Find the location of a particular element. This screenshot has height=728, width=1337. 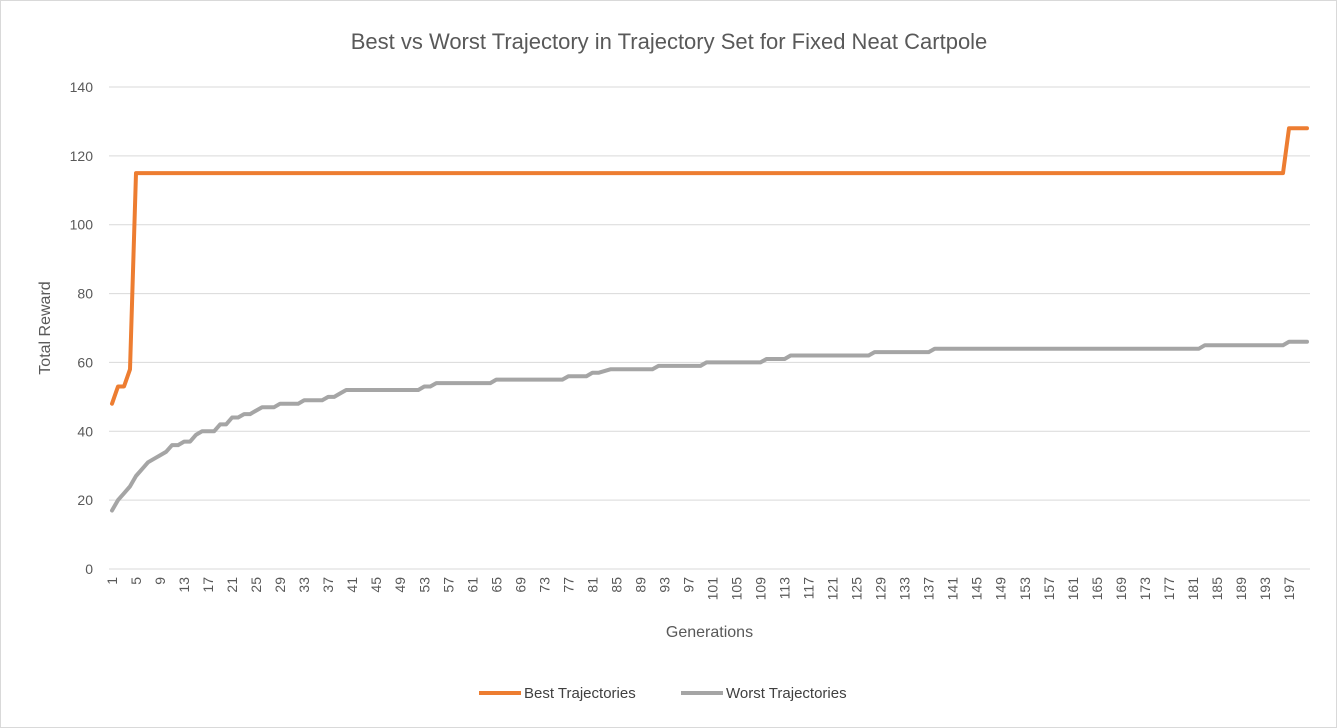

x-tick-label: 125 is located at coordinates (857, 589).